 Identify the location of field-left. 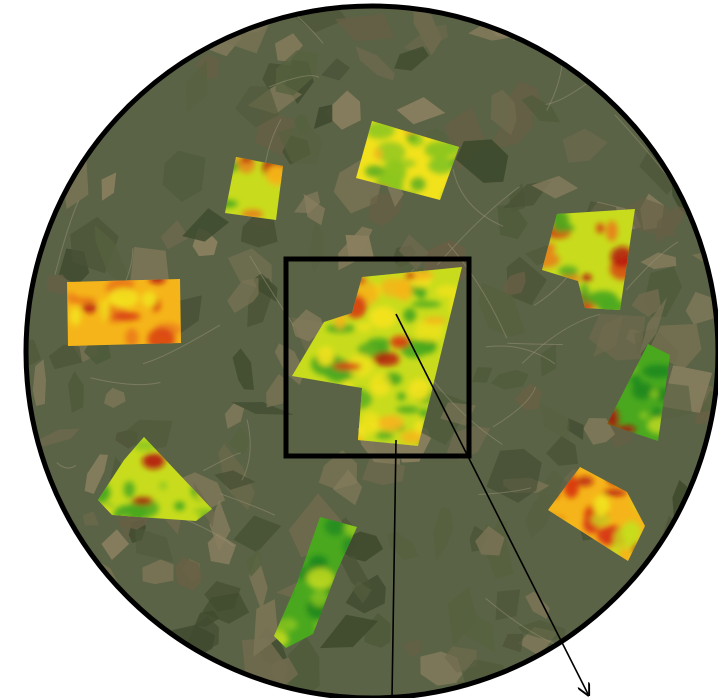
(124, 312).